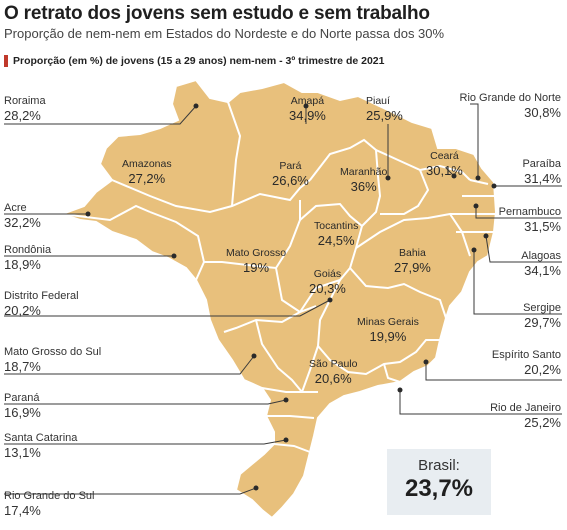 This screenshot has width=567, height=530. I want to click on state-name: Alagoas, so click(541, 256).